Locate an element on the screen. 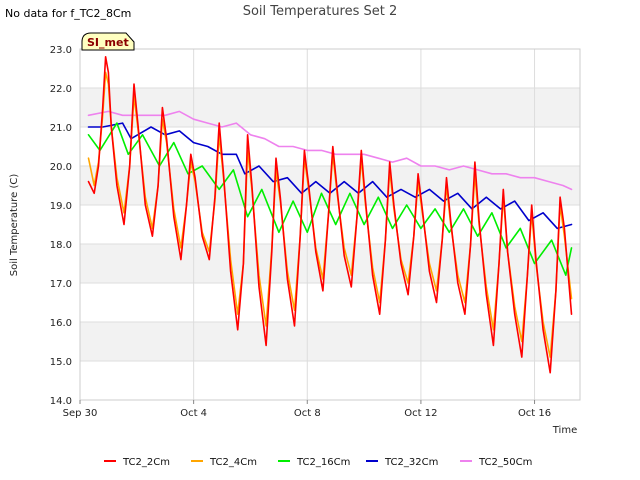  chart-title: Soil Temperatures Set 2 is located at coordinates (320, 11).